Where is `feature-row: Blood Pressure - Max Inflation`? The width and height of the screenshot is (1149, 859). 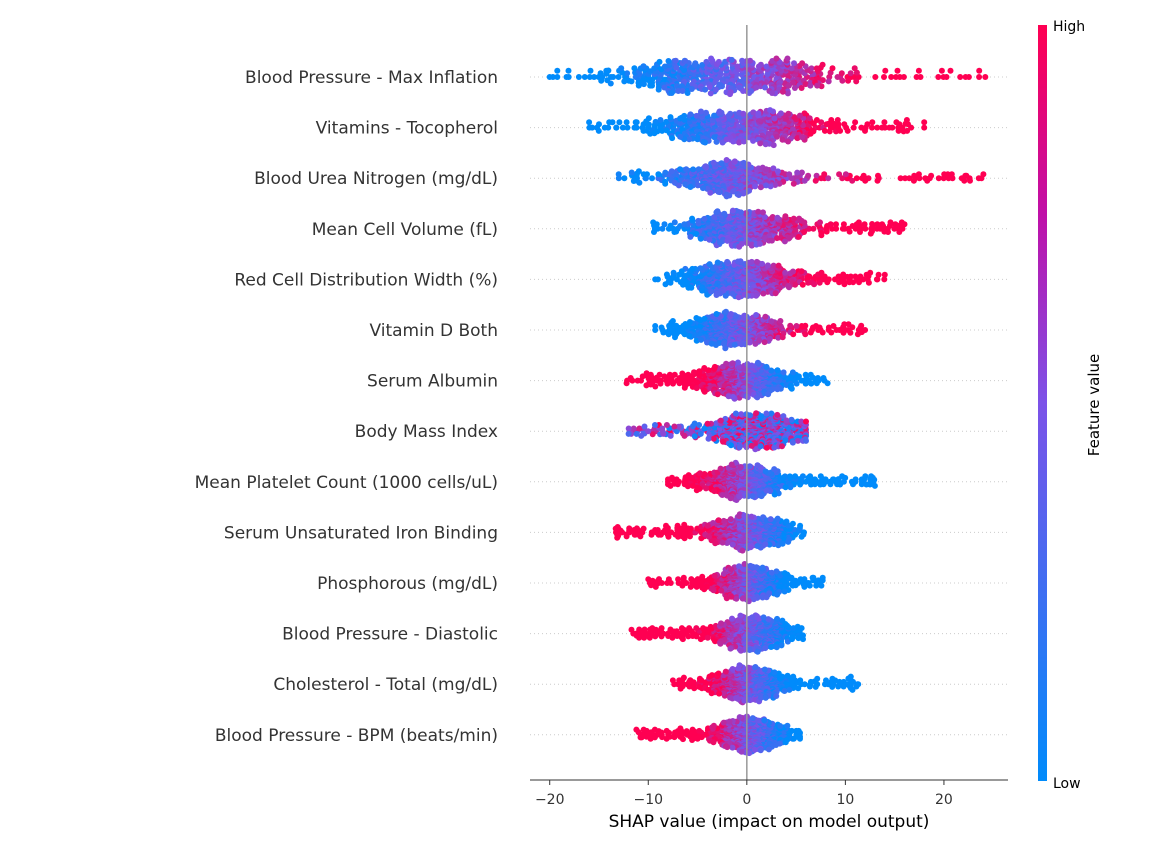 feature-row: Blood Pressure - Max Inflation is located at coordinates (626, 76).